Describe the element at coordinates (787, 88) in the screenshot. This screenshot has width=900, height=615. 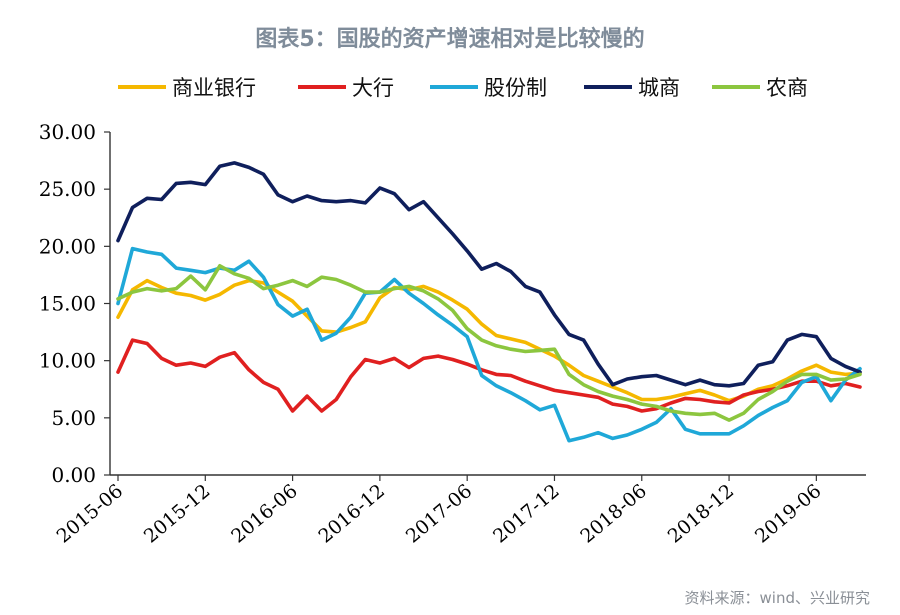
I see `legend-label: 农商` at that location.